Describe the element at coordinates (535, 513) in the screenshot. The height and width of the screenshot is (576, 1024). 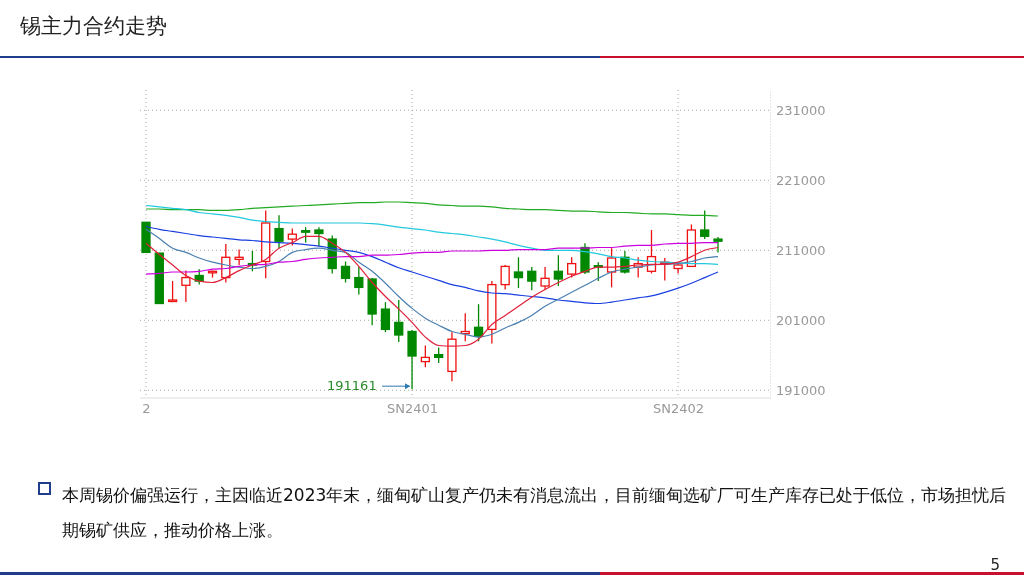
I see `text: 本周锡价偏强运行，主因临近2023年末，缅甸矿山复产仍未有消息流出，目前缅甸选矿厂可生产库存已处于低位，市场担忧后期锡矿供应，推动价格上涨。` at that location.